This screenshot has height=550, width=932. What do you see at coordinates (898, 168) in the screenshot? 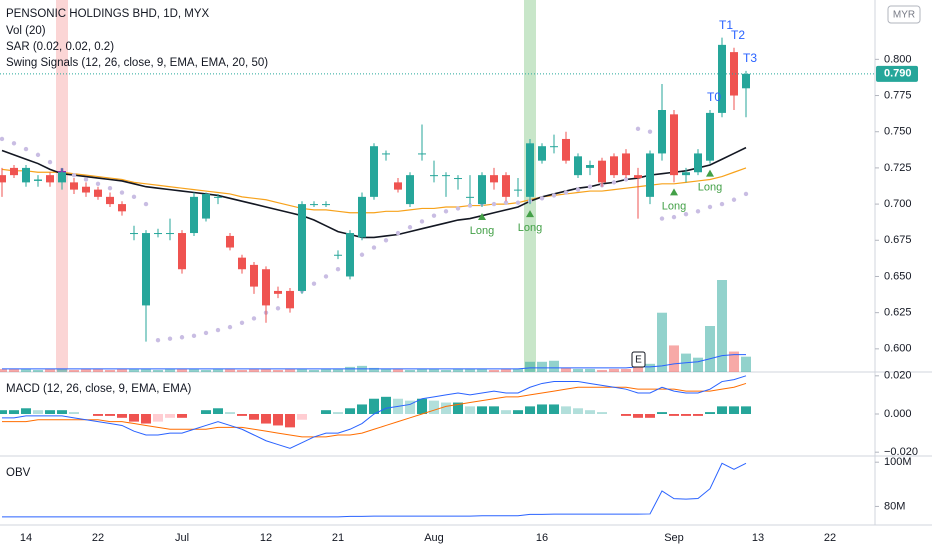
I see `y-tick-label: 0.725` at bounding box center [898, 168].